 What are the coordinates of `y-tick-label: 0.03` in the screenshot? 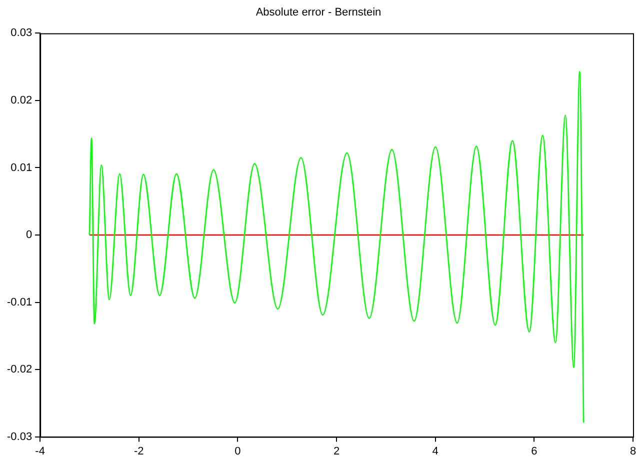 It's located at (21, 33).